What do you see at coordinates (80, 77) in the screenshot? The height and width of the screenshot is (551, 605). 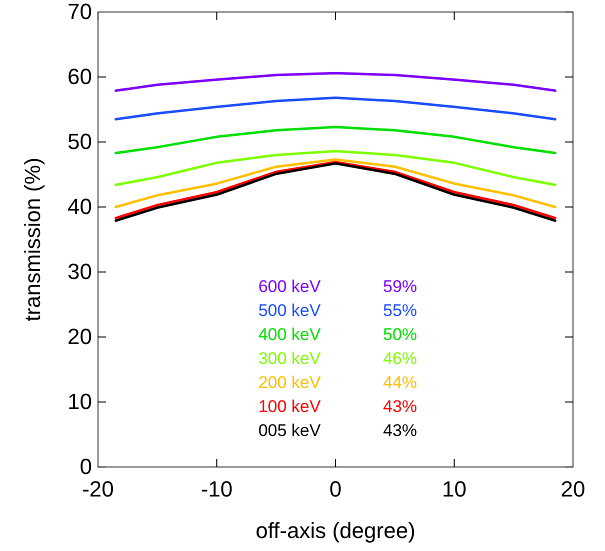 I see `y-tick-label: 60` at bounding box center [80, 77].